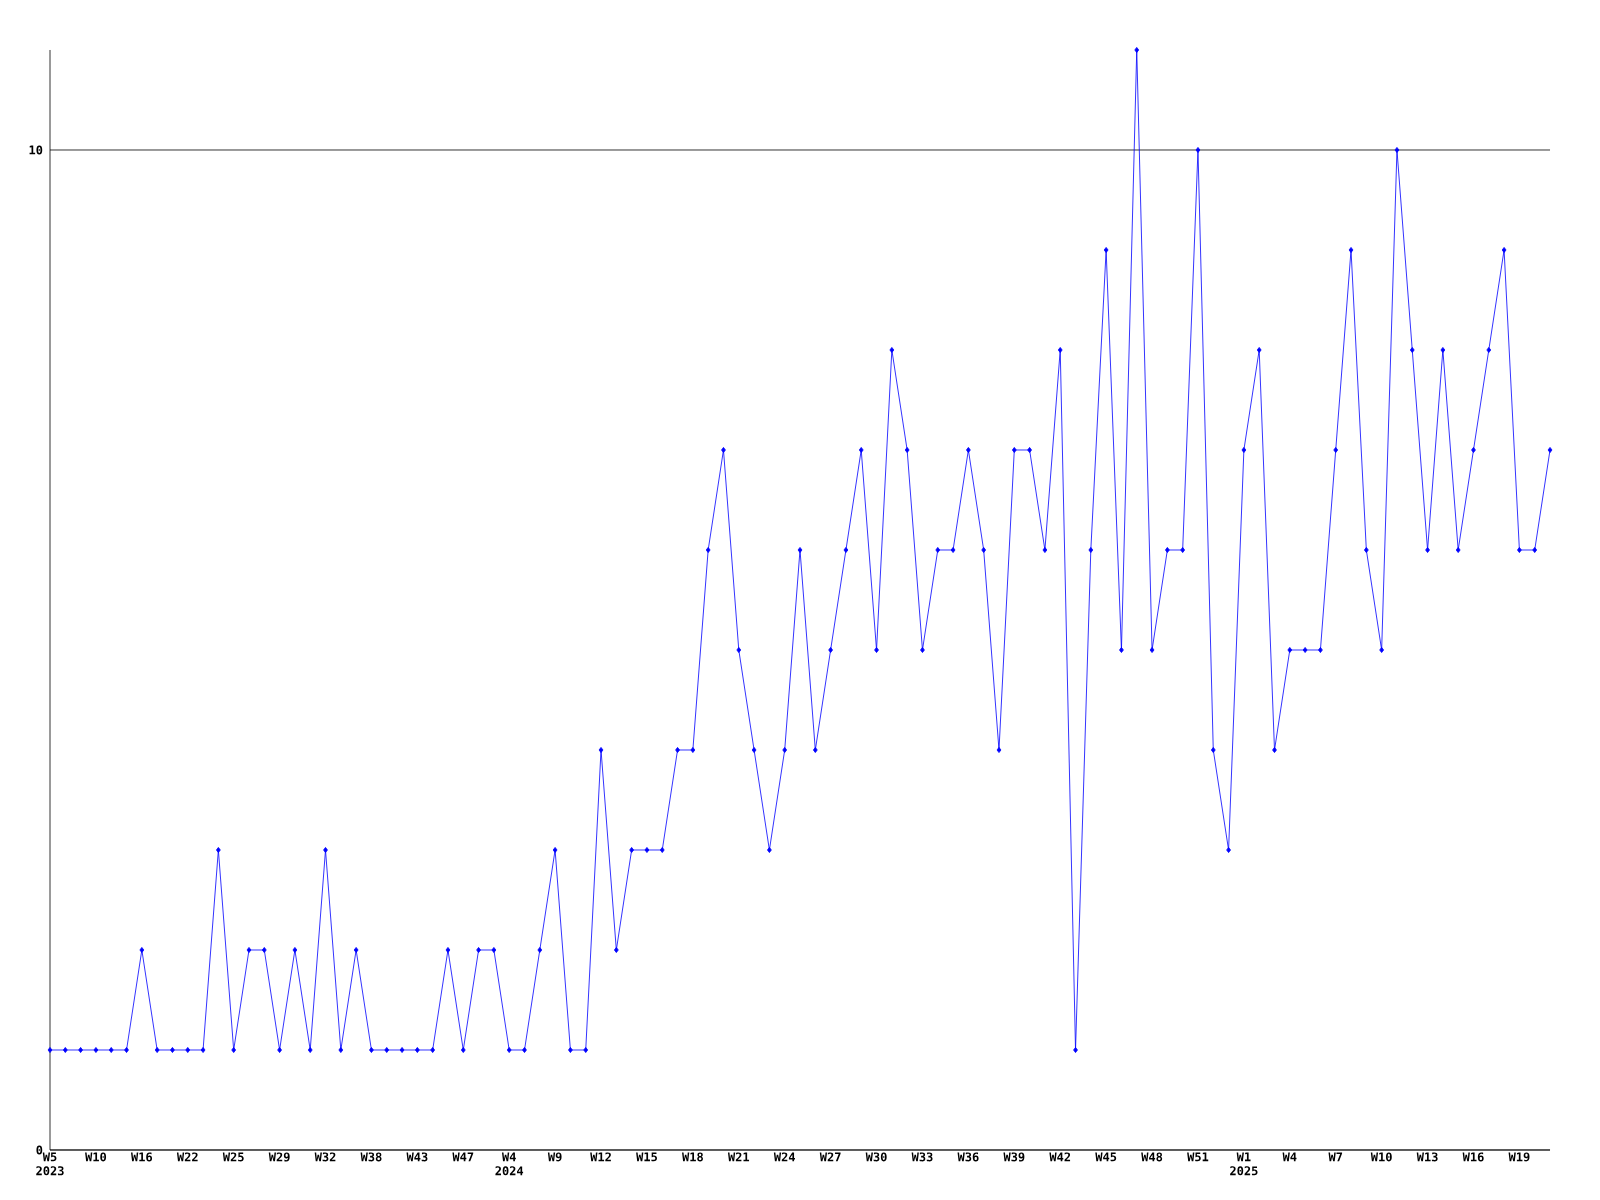 Image resolution: width=1600 pixels, height=1200 pixels. I want to click on x-tick-label: W51, so click(1198, 1157).